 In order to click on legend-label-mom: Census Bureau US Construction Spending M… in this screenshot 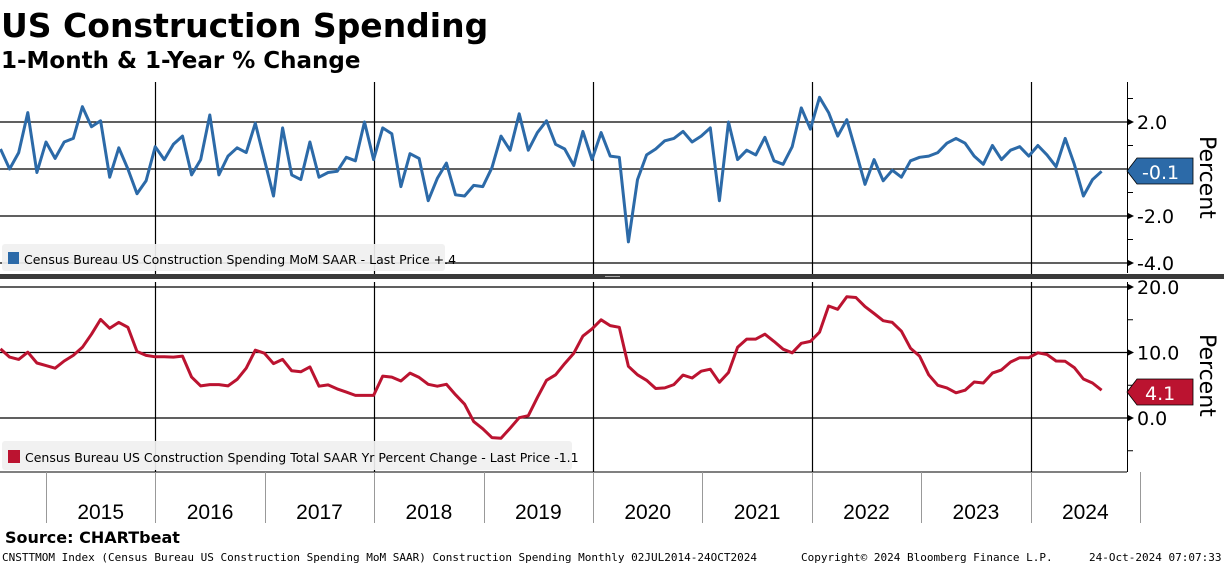, I will do `click(240, 259)`.